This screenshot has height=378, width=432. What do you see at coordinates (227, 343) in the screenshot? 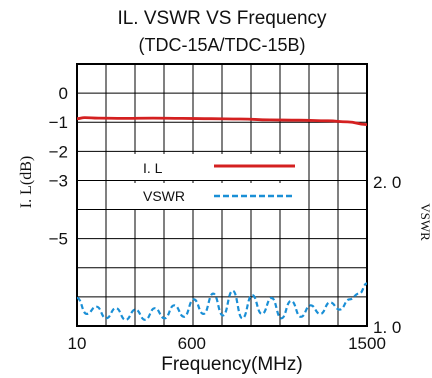
I see `x-axis-ticks: 10 600 1500` at bounding box center [227, 343].